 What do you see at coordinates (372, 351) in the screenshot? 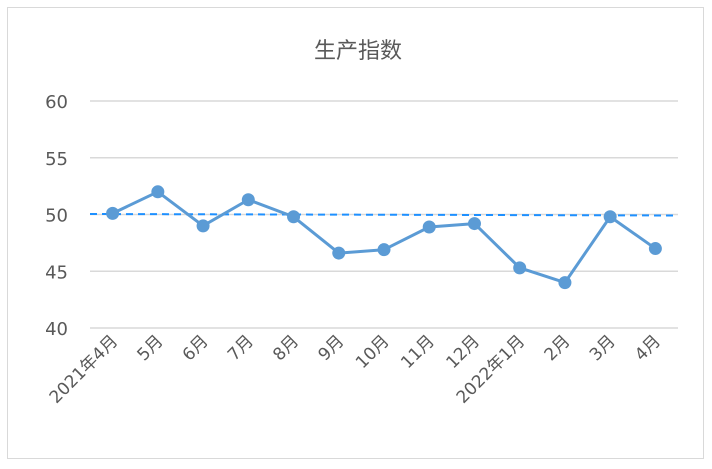
I see `x-tick-label: 10月` at bounding box center [372, 351].